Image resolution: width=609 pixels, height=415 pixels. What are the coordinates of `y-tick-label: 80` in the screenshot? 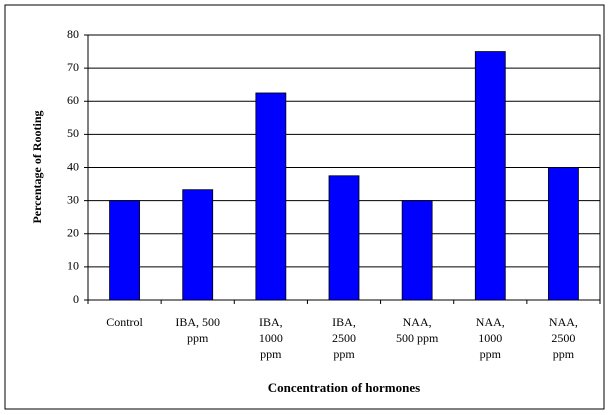 It's located at (73, 34).